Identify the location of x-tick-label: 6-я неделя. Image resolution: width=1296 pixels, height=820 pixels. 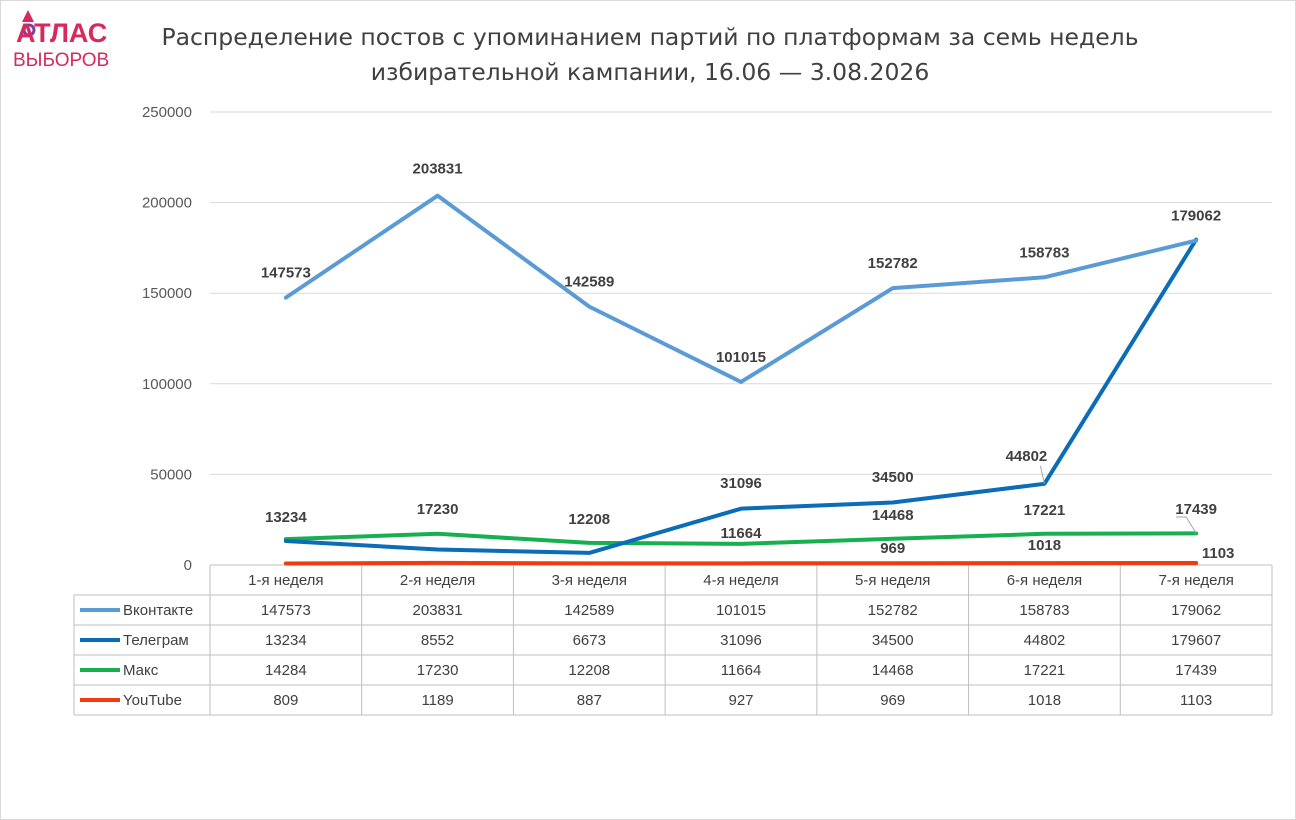
(1044, 580).